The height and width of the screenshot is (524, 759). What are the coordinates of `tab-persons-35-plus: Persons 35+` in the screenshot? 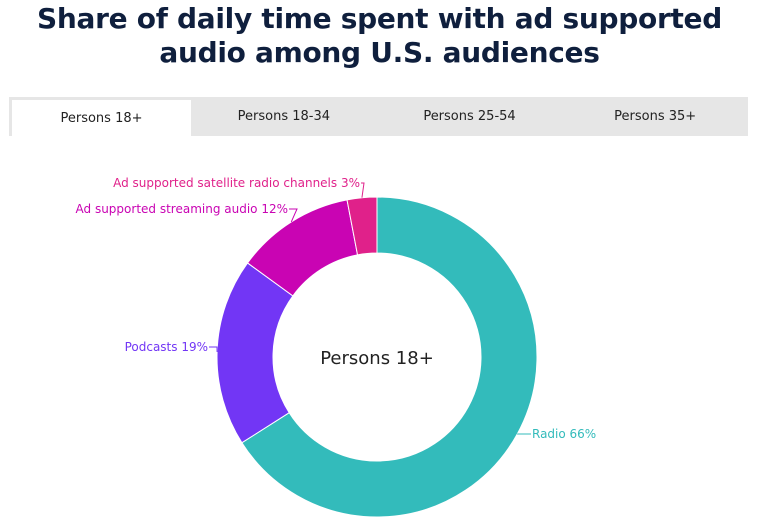 It's located at (655, 116).